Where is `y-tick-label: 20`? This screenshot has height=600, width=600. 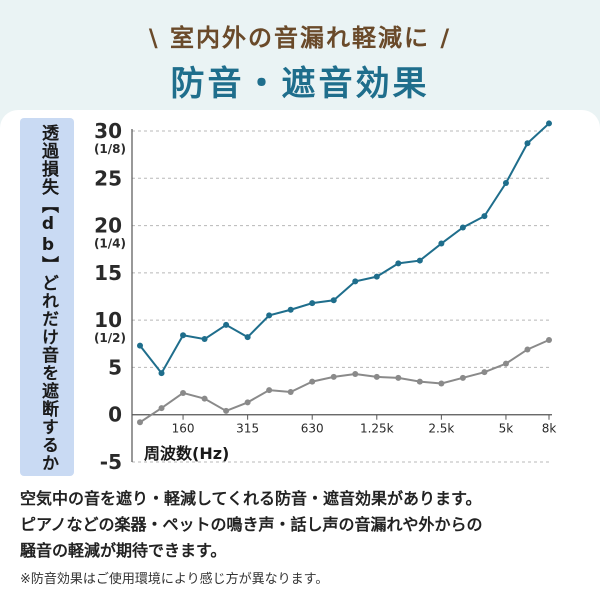
y-tick-label: 20 is located at coordinates (108, 226).